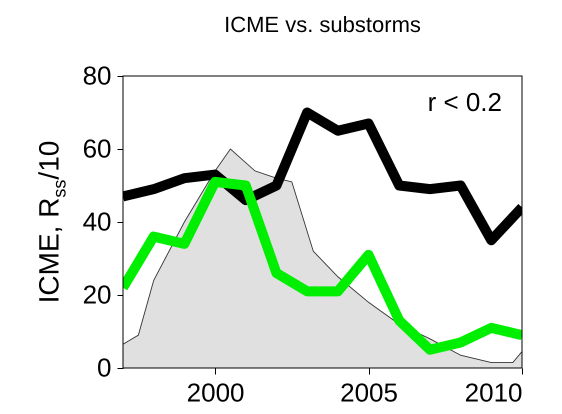 The width and height of the screenshot is (562, 414). What do you see at coordinates (104, 367) in the screenshot?
I see `y-tick-label: 0` at bounding box center [104, 367].